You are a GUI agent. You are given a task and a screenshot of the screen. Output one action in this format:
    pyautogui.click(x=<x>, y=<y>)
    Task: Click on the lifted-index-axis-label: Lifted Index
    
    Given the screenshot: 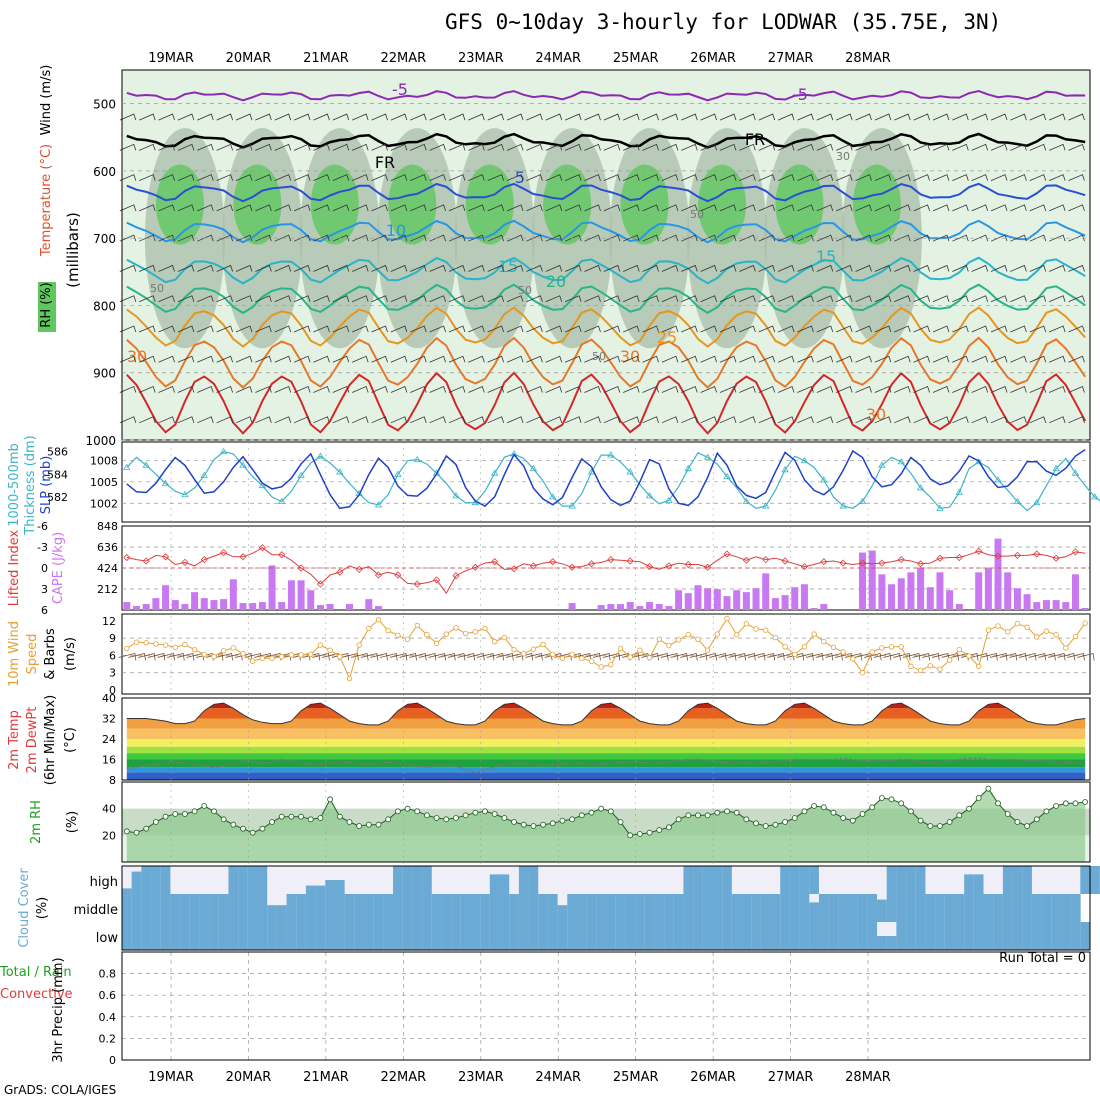 What is the action you would take?
    pyautogui.click(x=14, y=567)
    